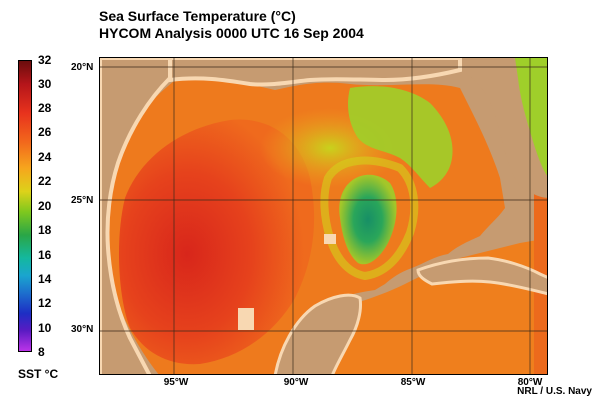  What do you see at coordinates (317, 333) in the screenshot?
I see `yucatan-land` at bounding box center [317, 333].